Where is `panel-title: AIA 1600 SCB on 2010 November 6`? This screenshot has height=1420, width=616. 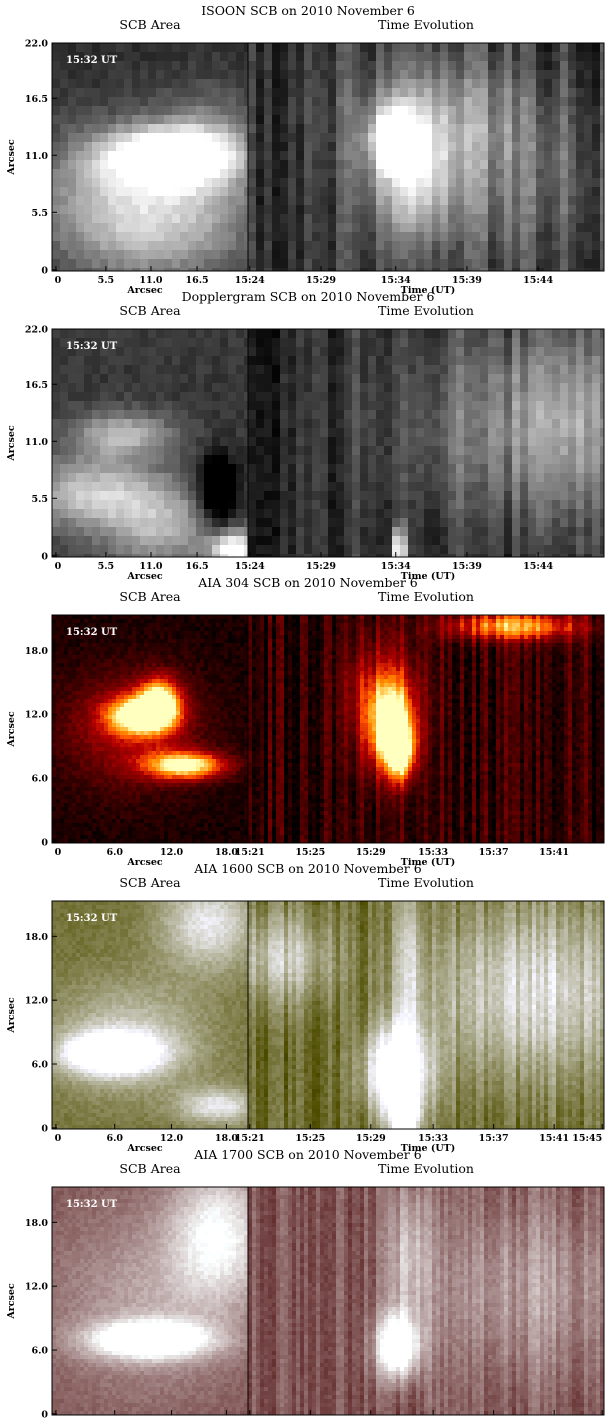 panel-title: AIA 1600 SCB on 2010 November 6 is located at coordinates (307, 868).